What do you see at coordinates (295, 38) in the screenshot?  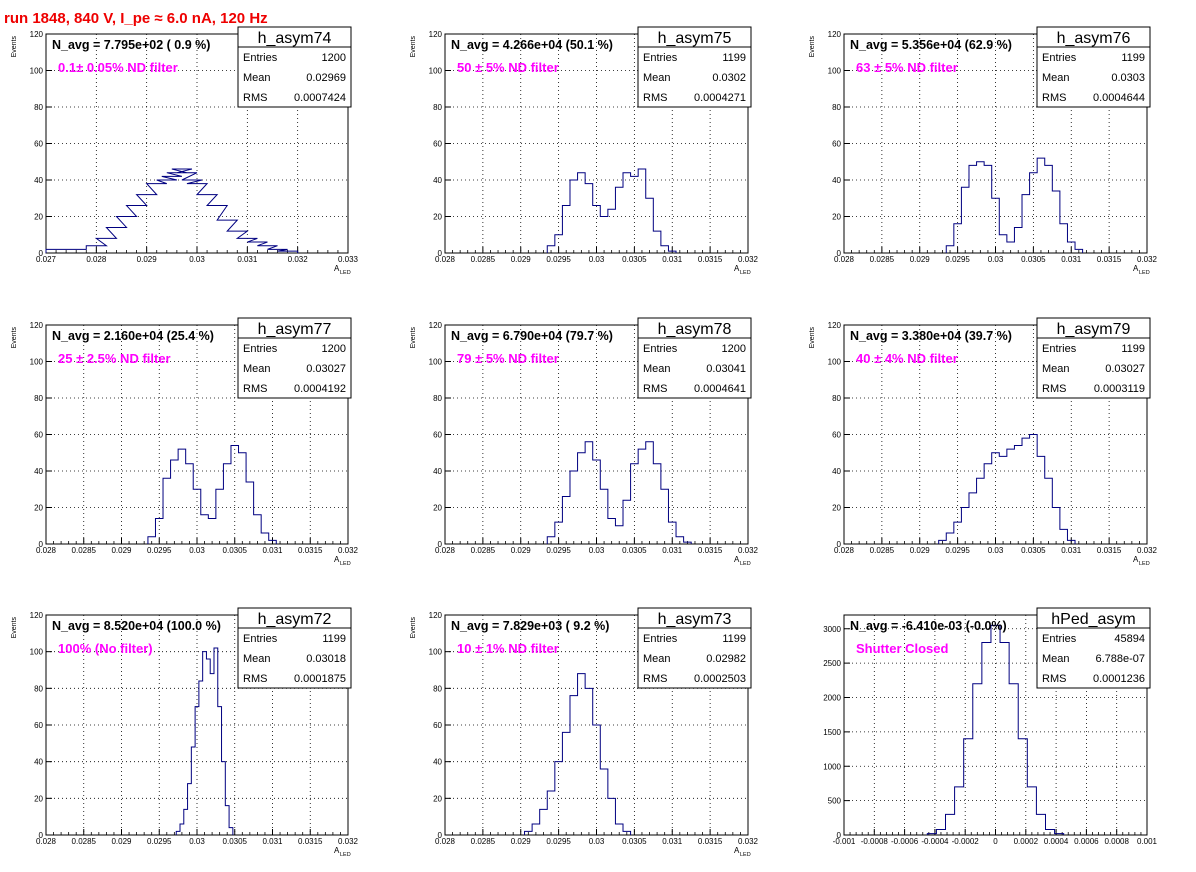 I see `histogram-name: h_asym74` at bounding box center [295, 38].